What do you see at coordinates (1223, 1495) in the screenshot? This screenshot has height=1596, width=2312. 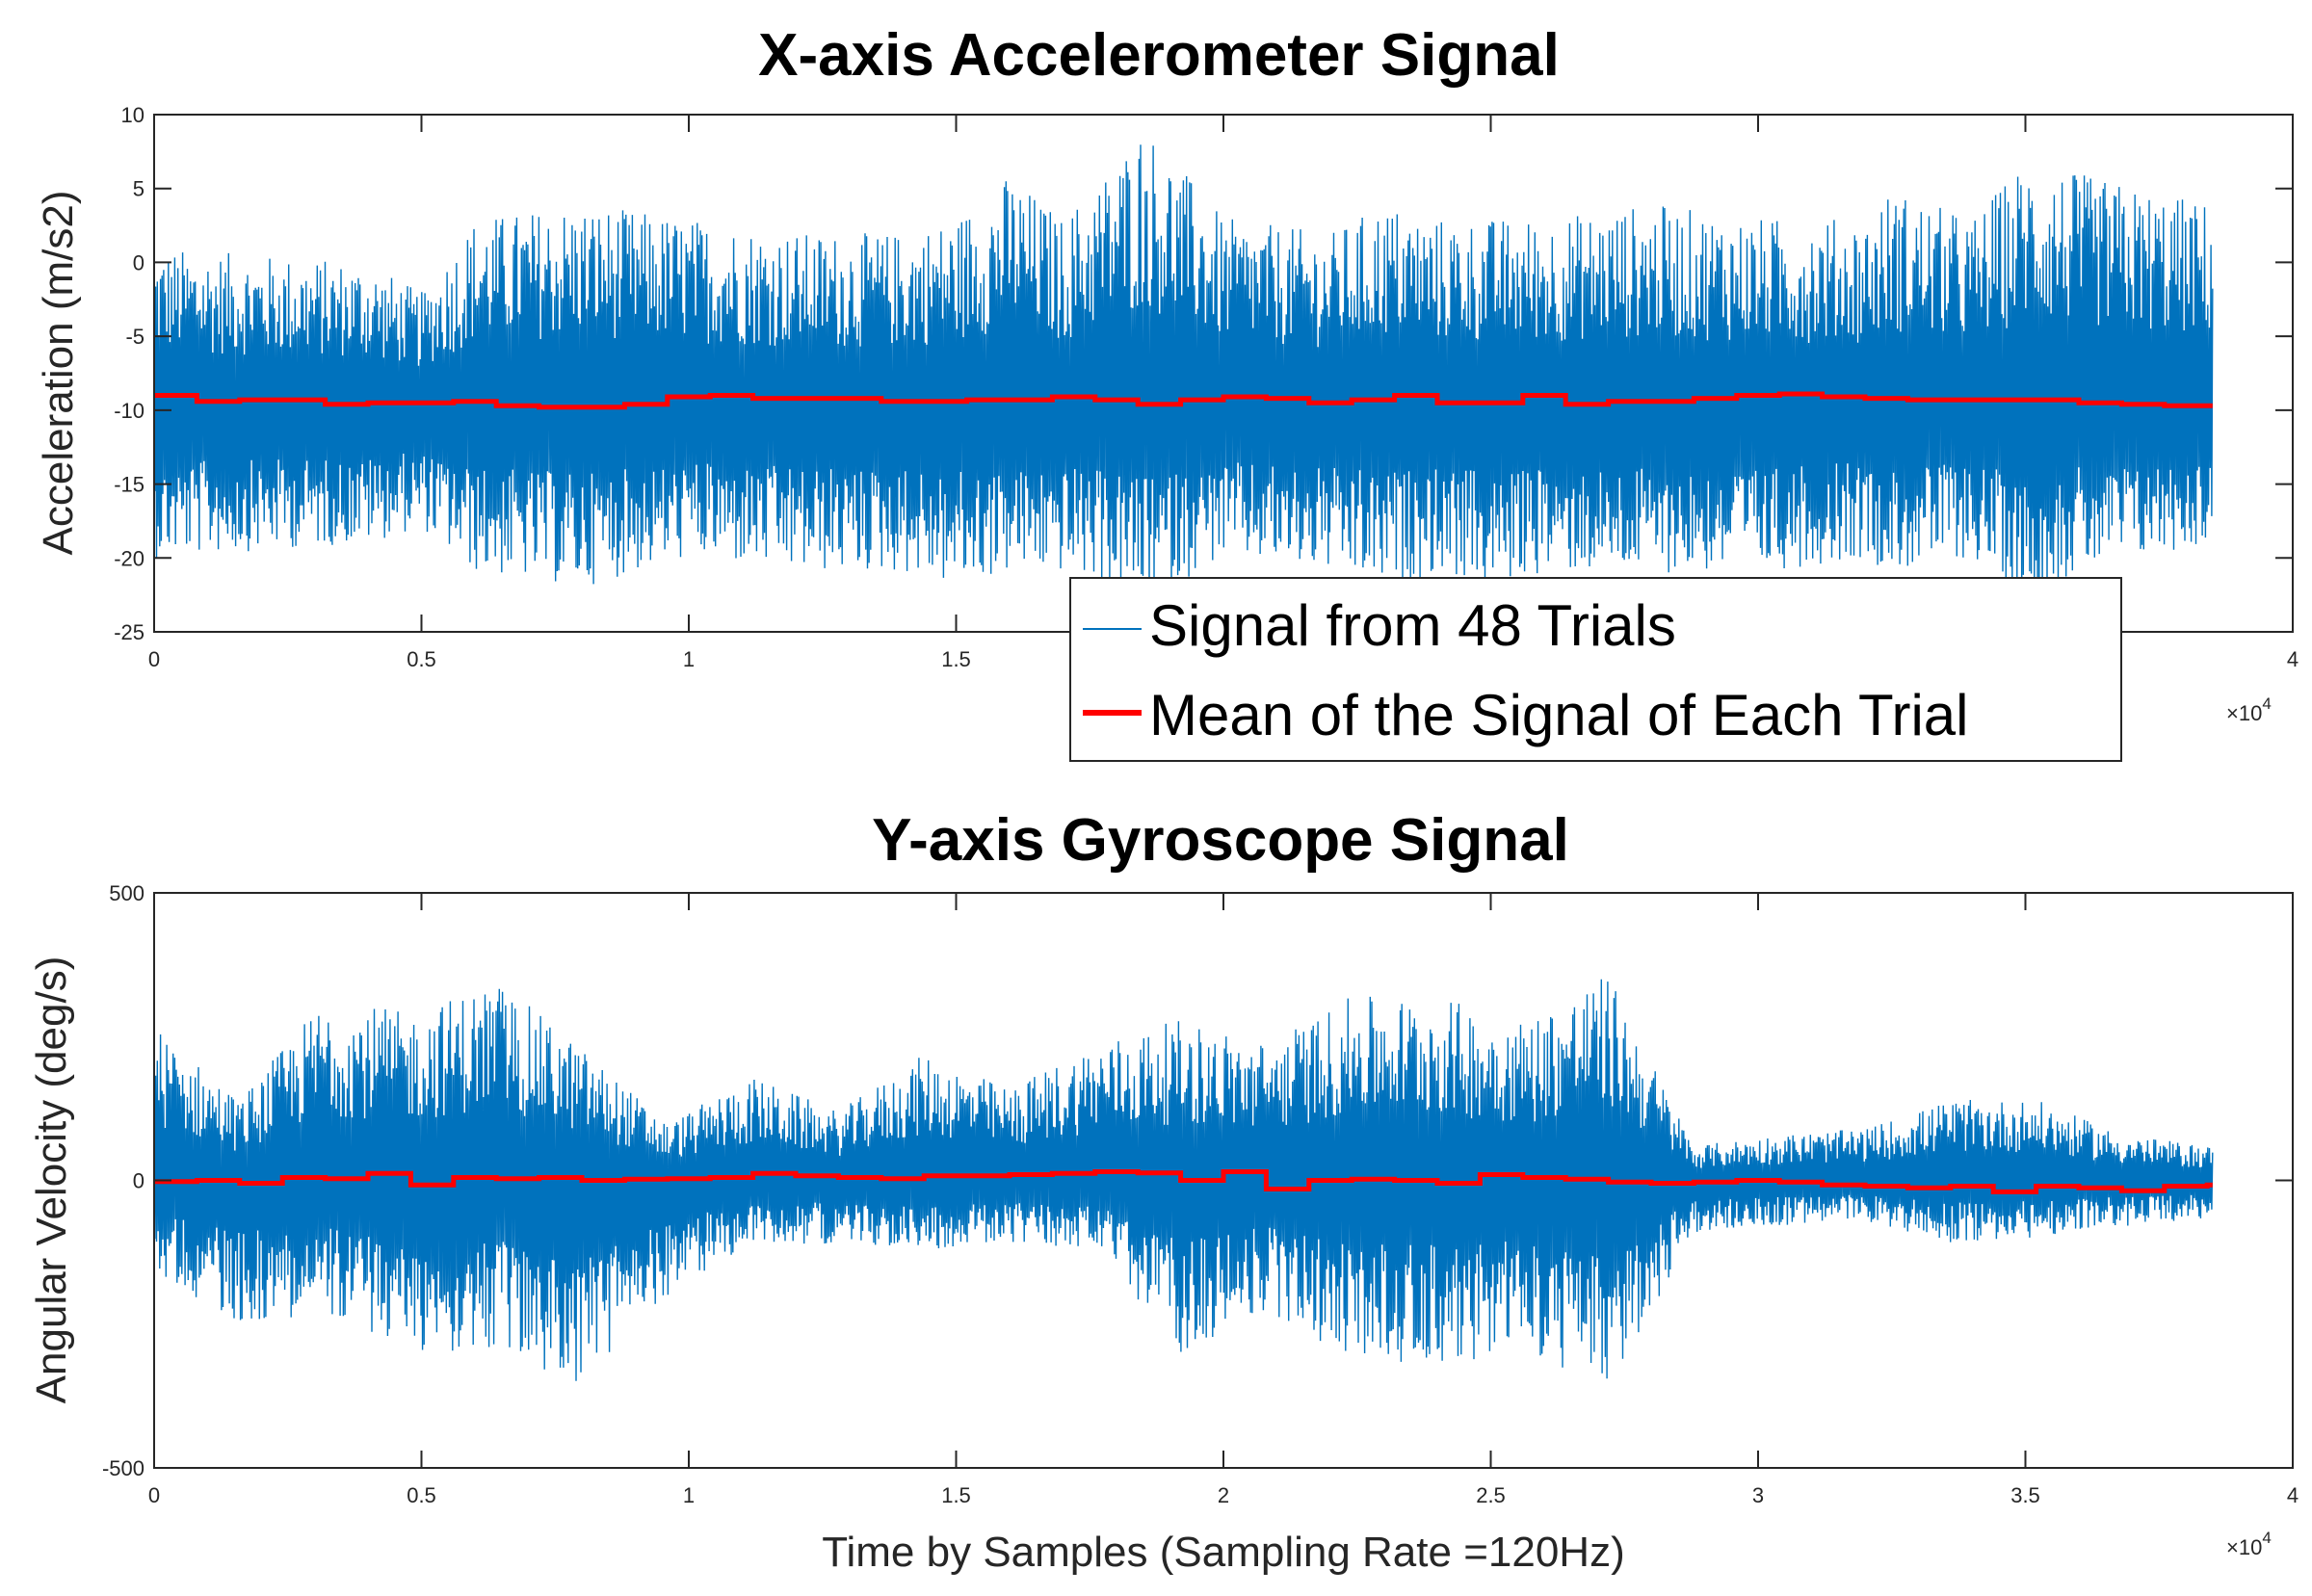 I see `x-tick-label: 2` at bounding box center [1223, 1495].